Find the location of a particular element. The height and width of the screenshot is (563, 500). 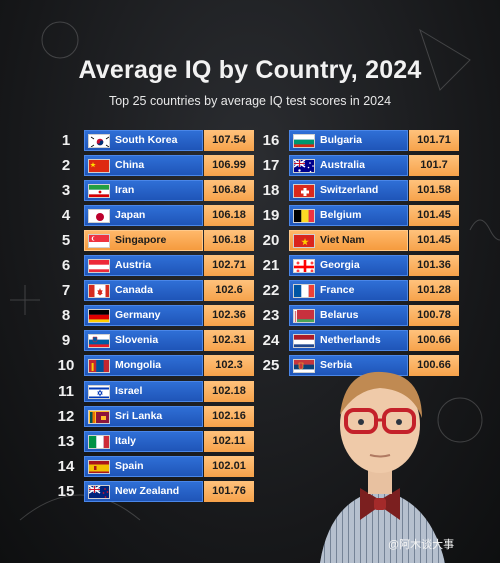

bar-austria: Austria is located at coordinates (143, 266).